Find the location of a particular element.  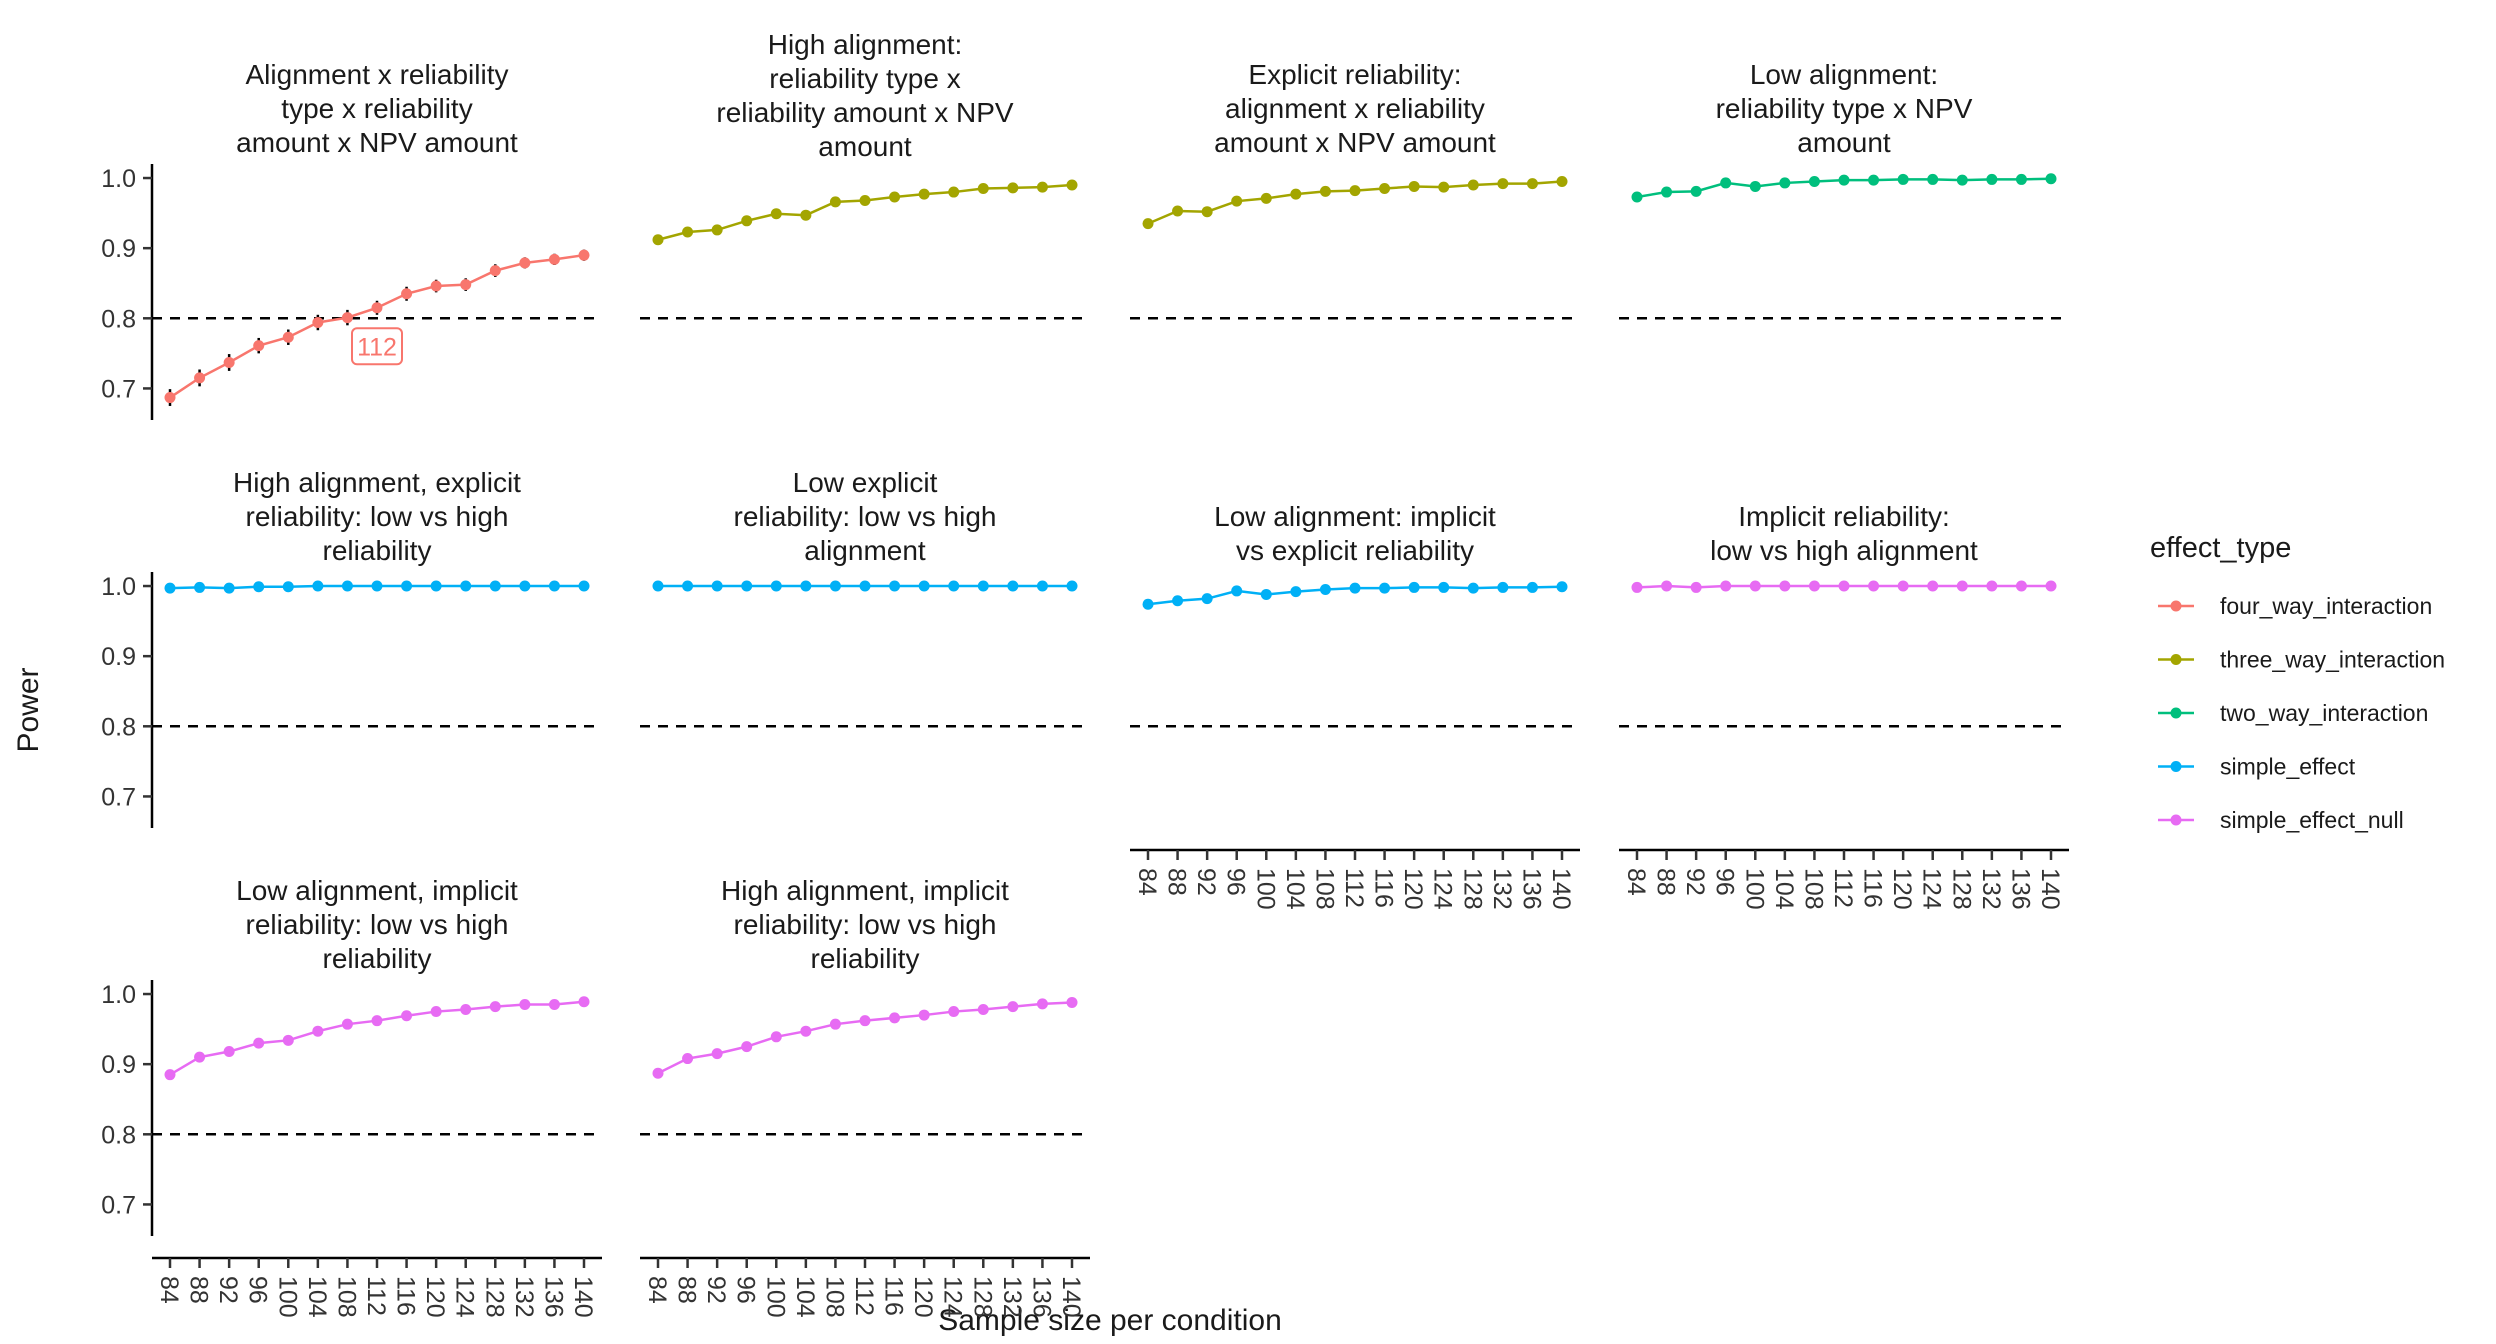

panel-title-line: alignment is located at coordinates (865, 550).